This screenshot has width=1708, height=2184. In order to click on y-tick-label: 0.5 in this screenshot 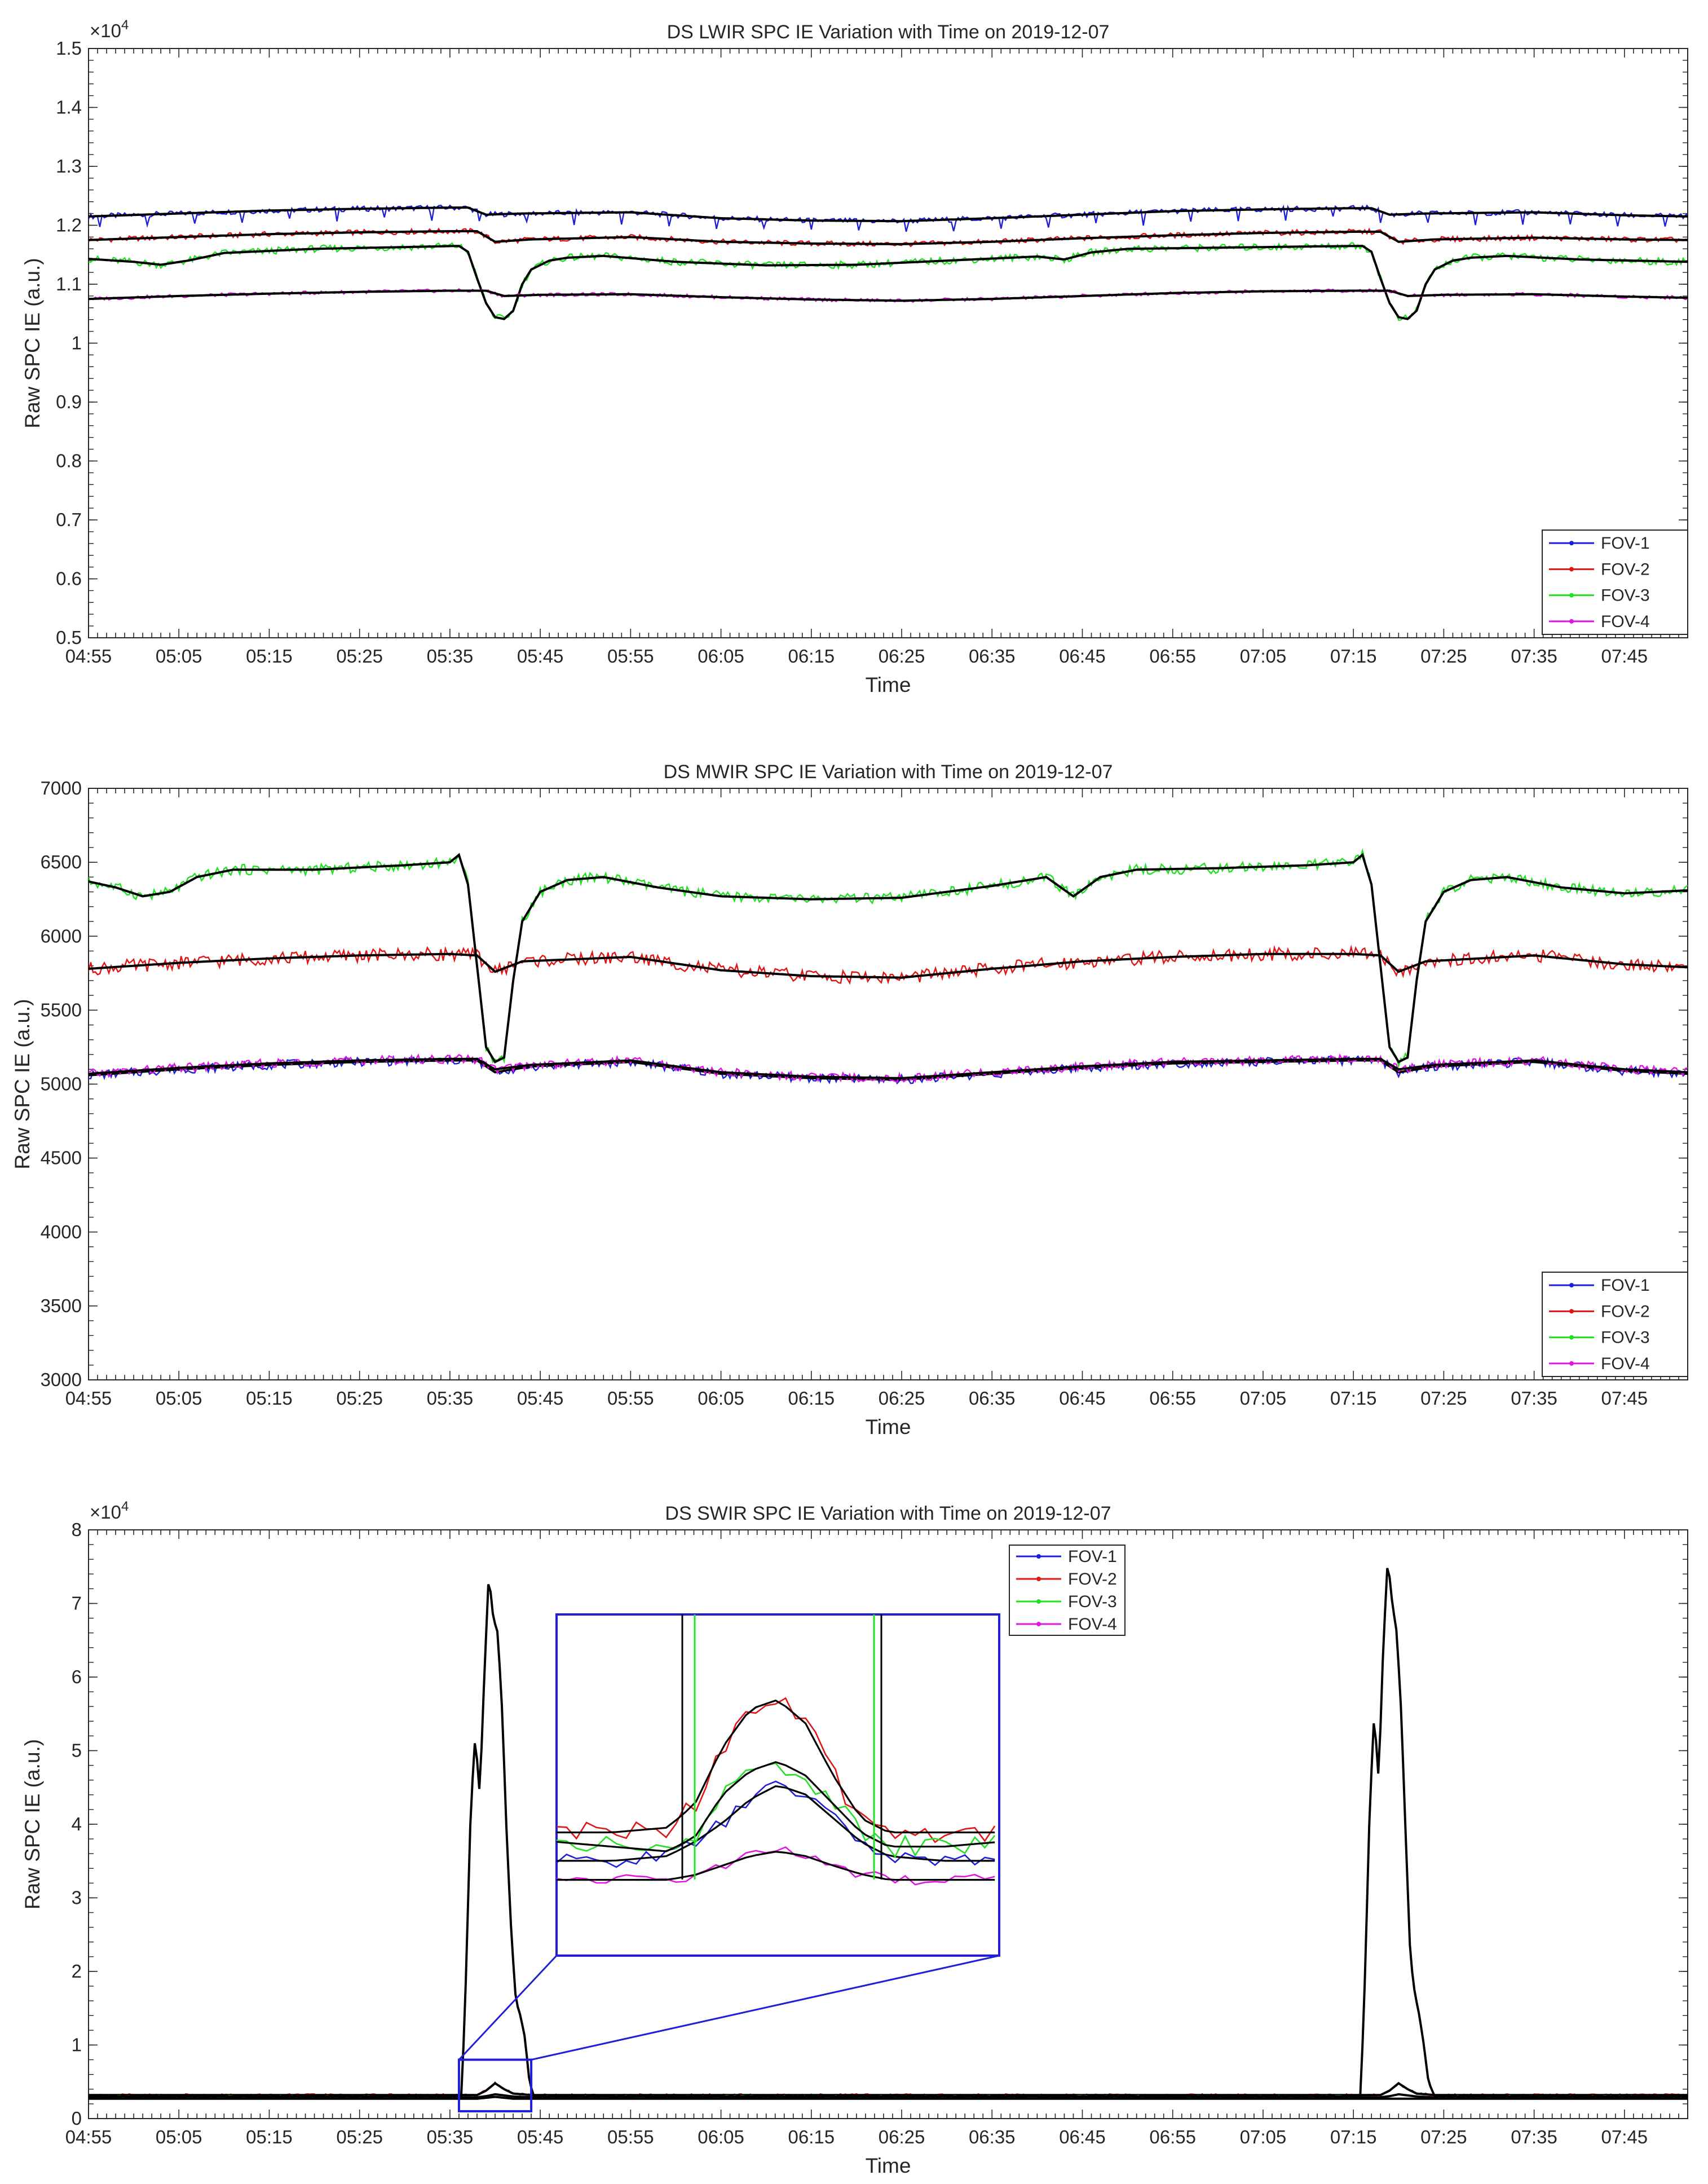, I will do `click(69, 638)`.